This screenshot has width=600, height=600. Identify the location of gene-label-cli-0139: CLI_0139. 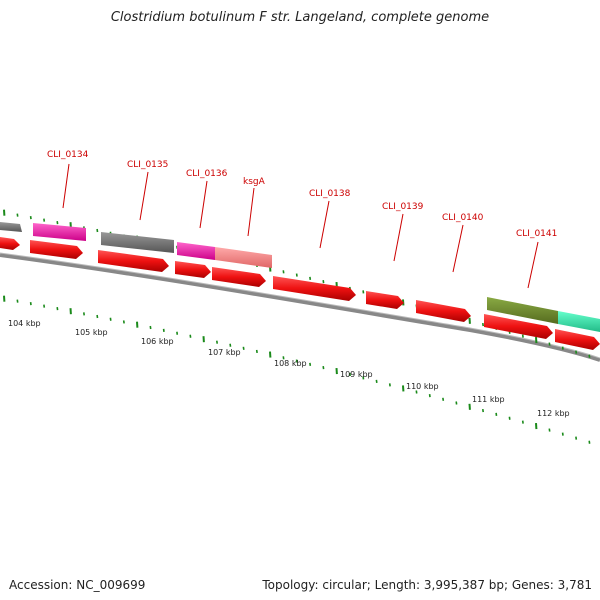
(403, 207).